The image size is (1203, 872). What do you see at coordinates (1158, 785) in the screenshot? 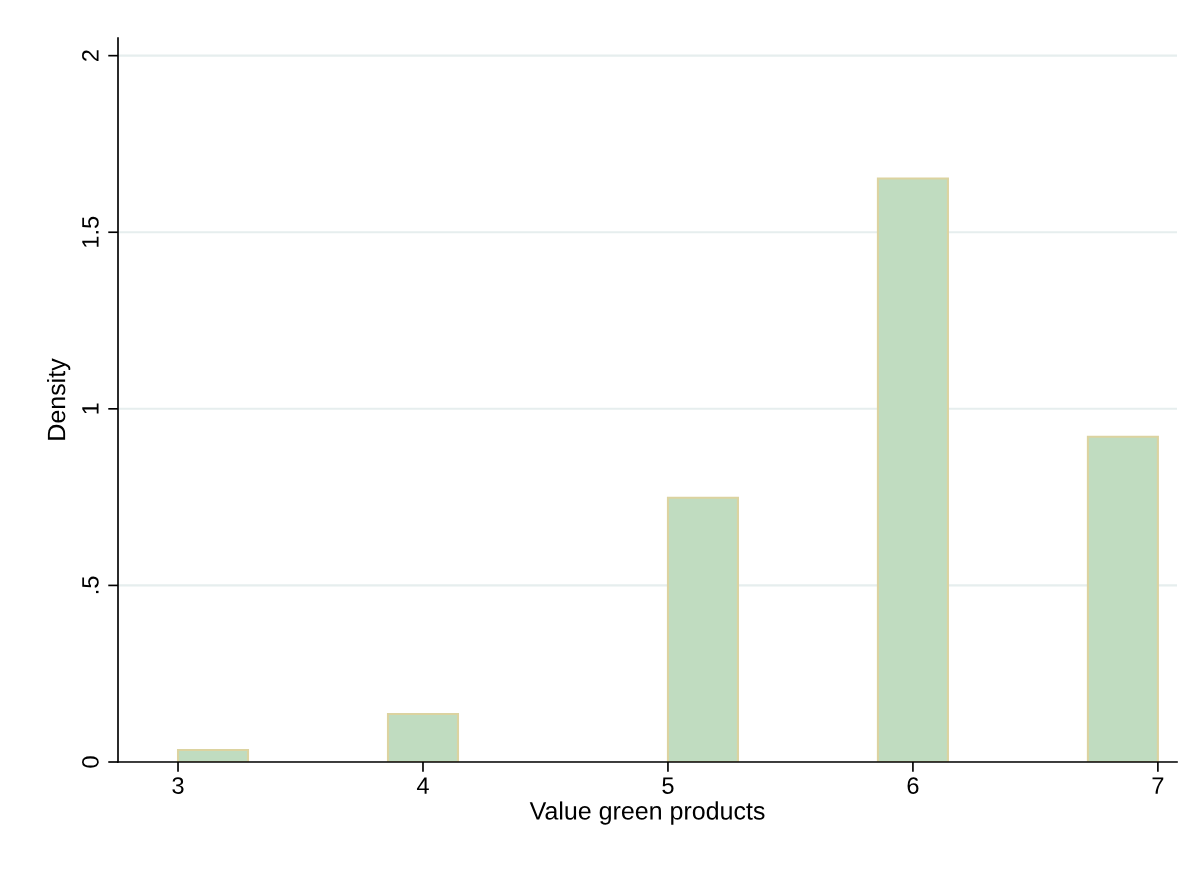
I see `x-tick-label: 7` at bounding box center [1158, 785].